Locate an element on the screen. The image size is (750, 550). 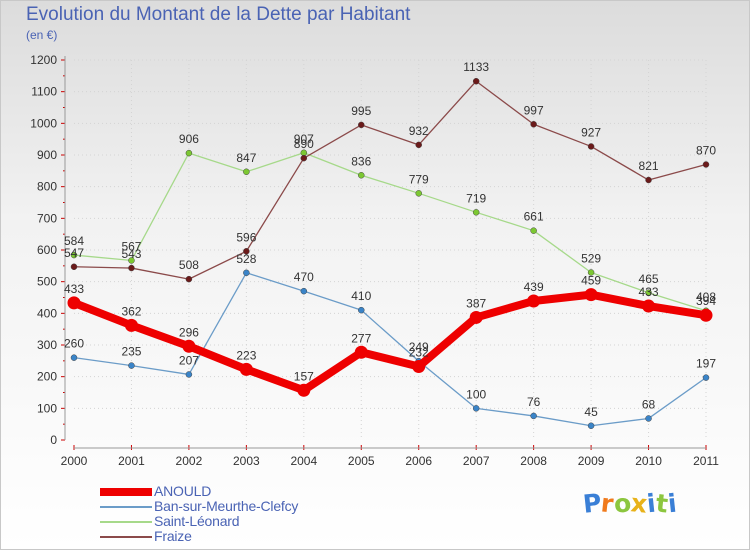
y-tick-label: 1200 is located at coordinates (43, 60).